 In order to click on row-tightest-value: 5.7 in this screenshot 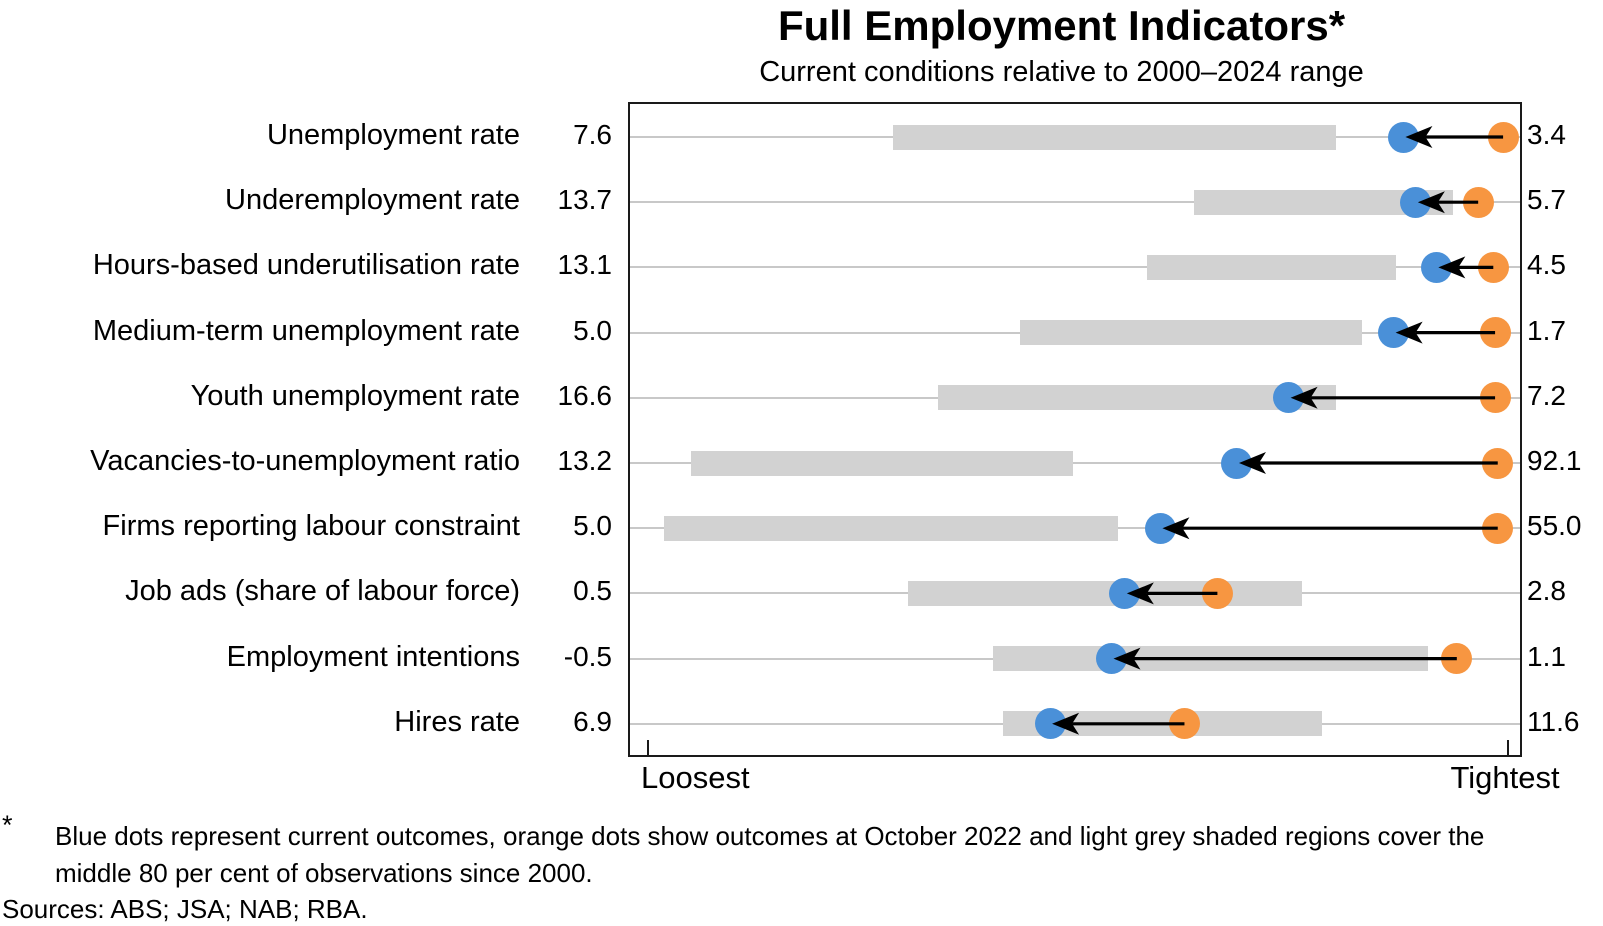, I will do `click(1546, 200)`.